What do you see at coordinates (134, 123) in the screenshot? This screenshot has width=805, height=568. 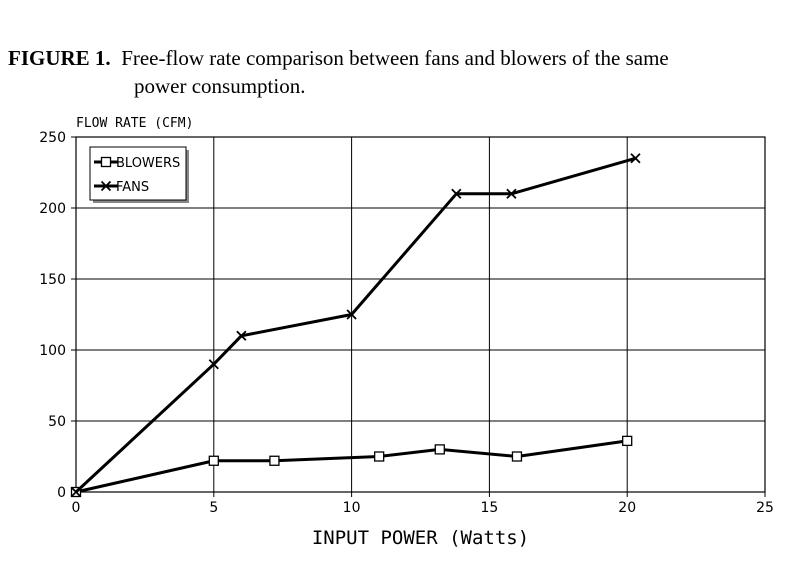 I see `y-axis-label: FLOW RATE (CFM)` at bounding box center [134, 123].